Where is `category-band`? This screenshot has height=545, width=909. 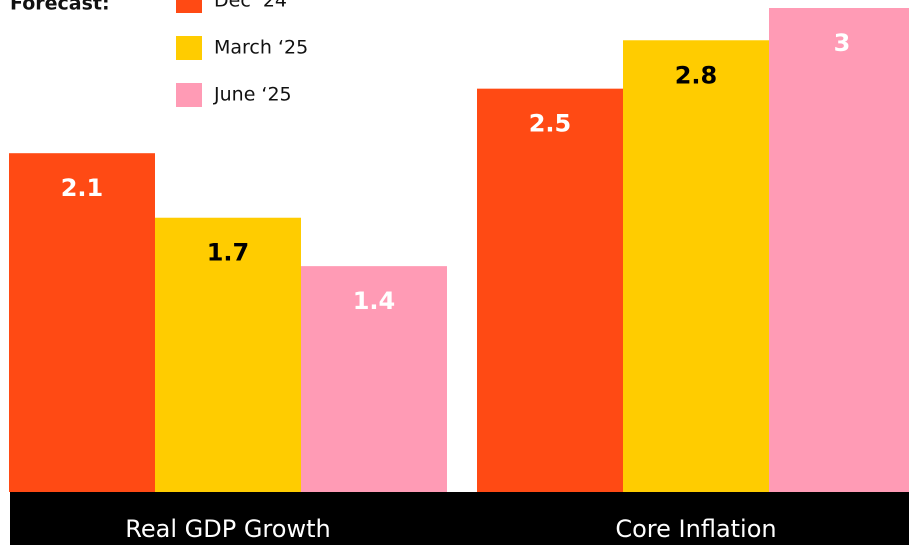 category-band is located at coordinates (459, 518).